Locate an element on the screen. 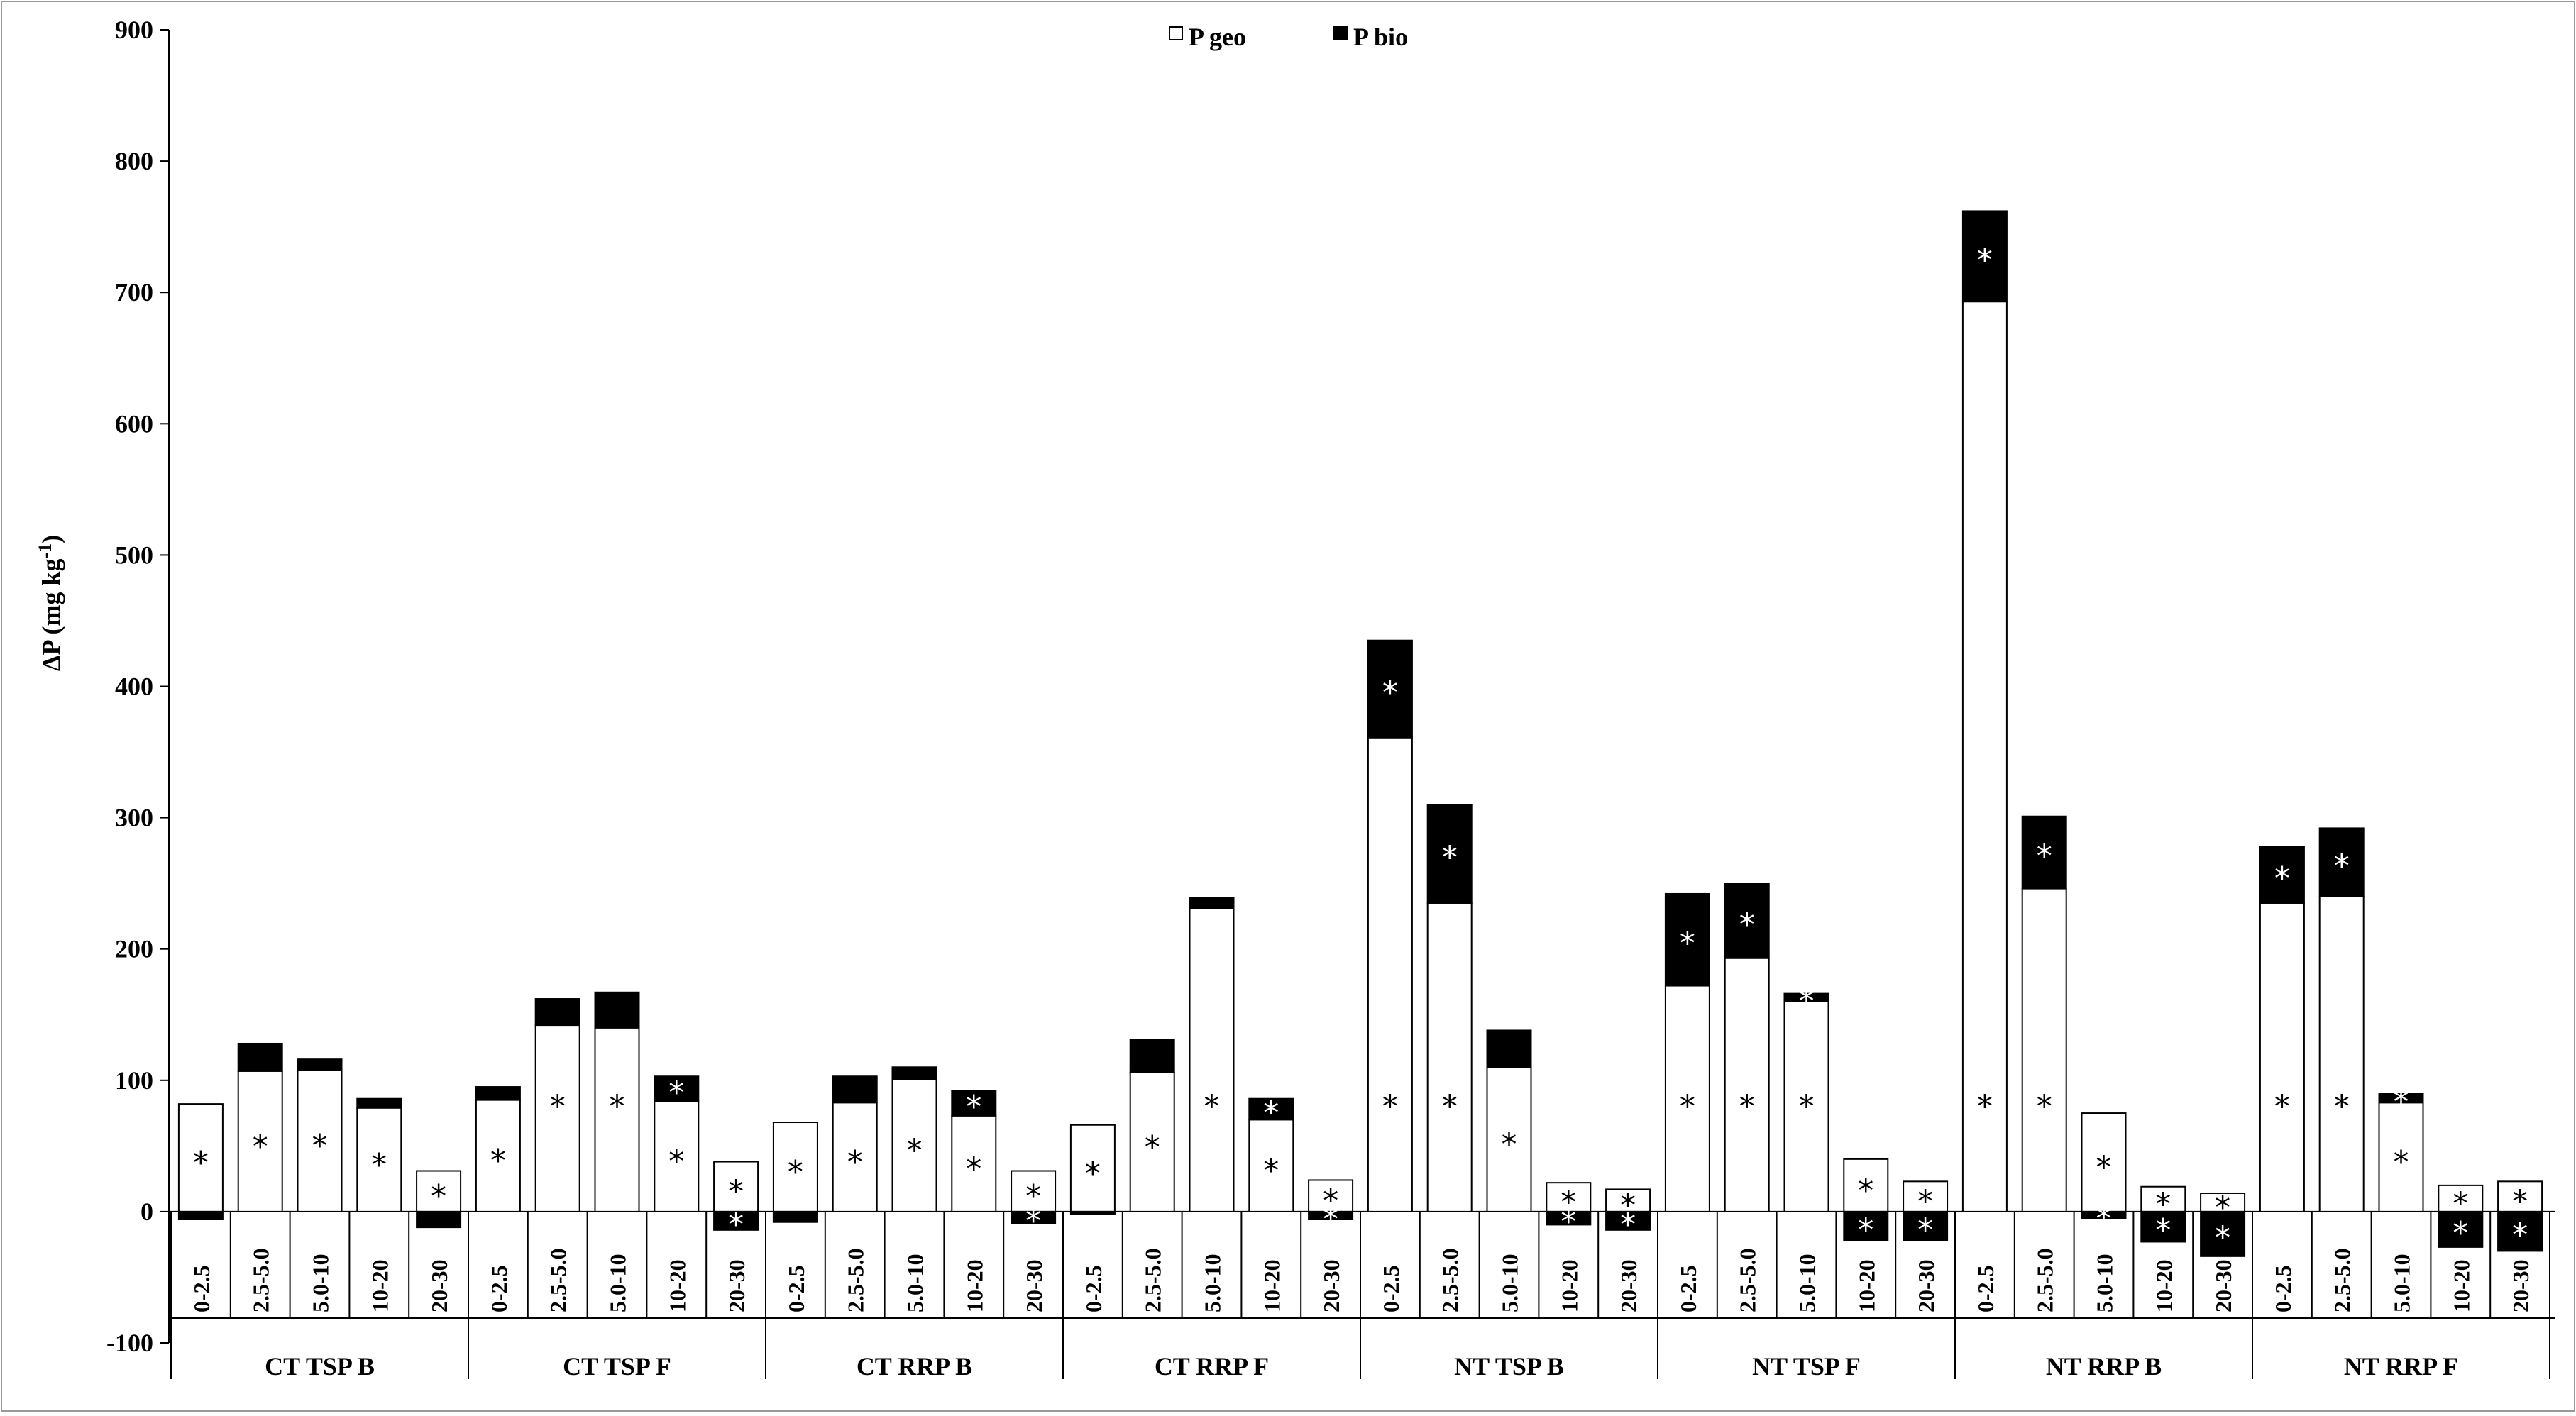 The image size is (2576, 1416). y-tick-label: 200 is located at coordinates (134, 949).